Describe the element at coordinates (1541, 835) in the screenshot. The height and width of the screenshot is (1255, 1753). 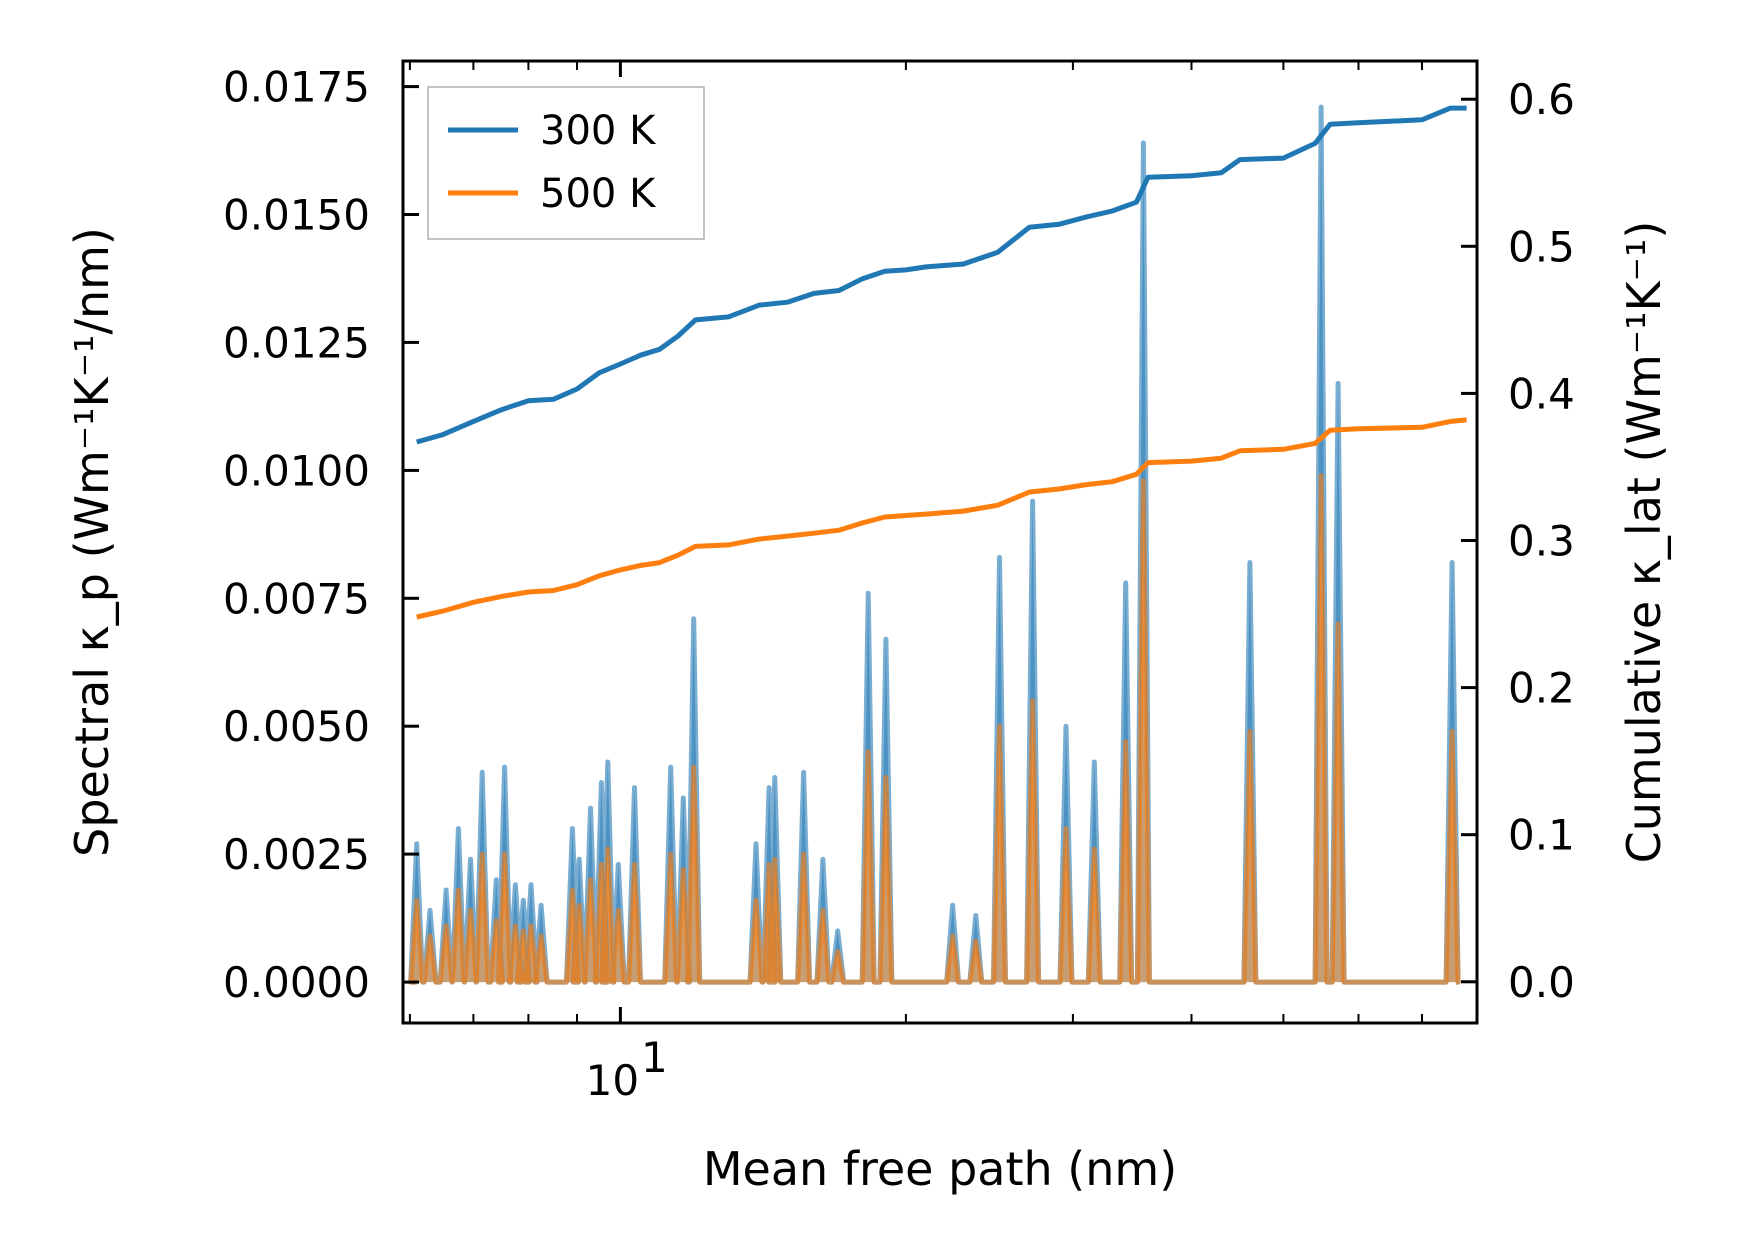
I see `y-right-tick-label-1: 0.1` at that location.